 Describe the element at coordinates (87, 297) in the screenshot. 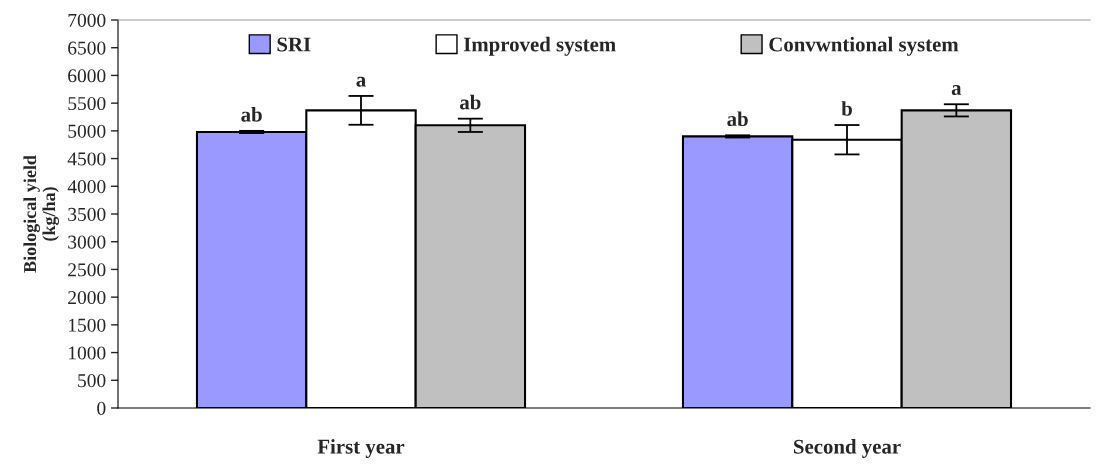

I see `y-tick-label: 2000` at that location.